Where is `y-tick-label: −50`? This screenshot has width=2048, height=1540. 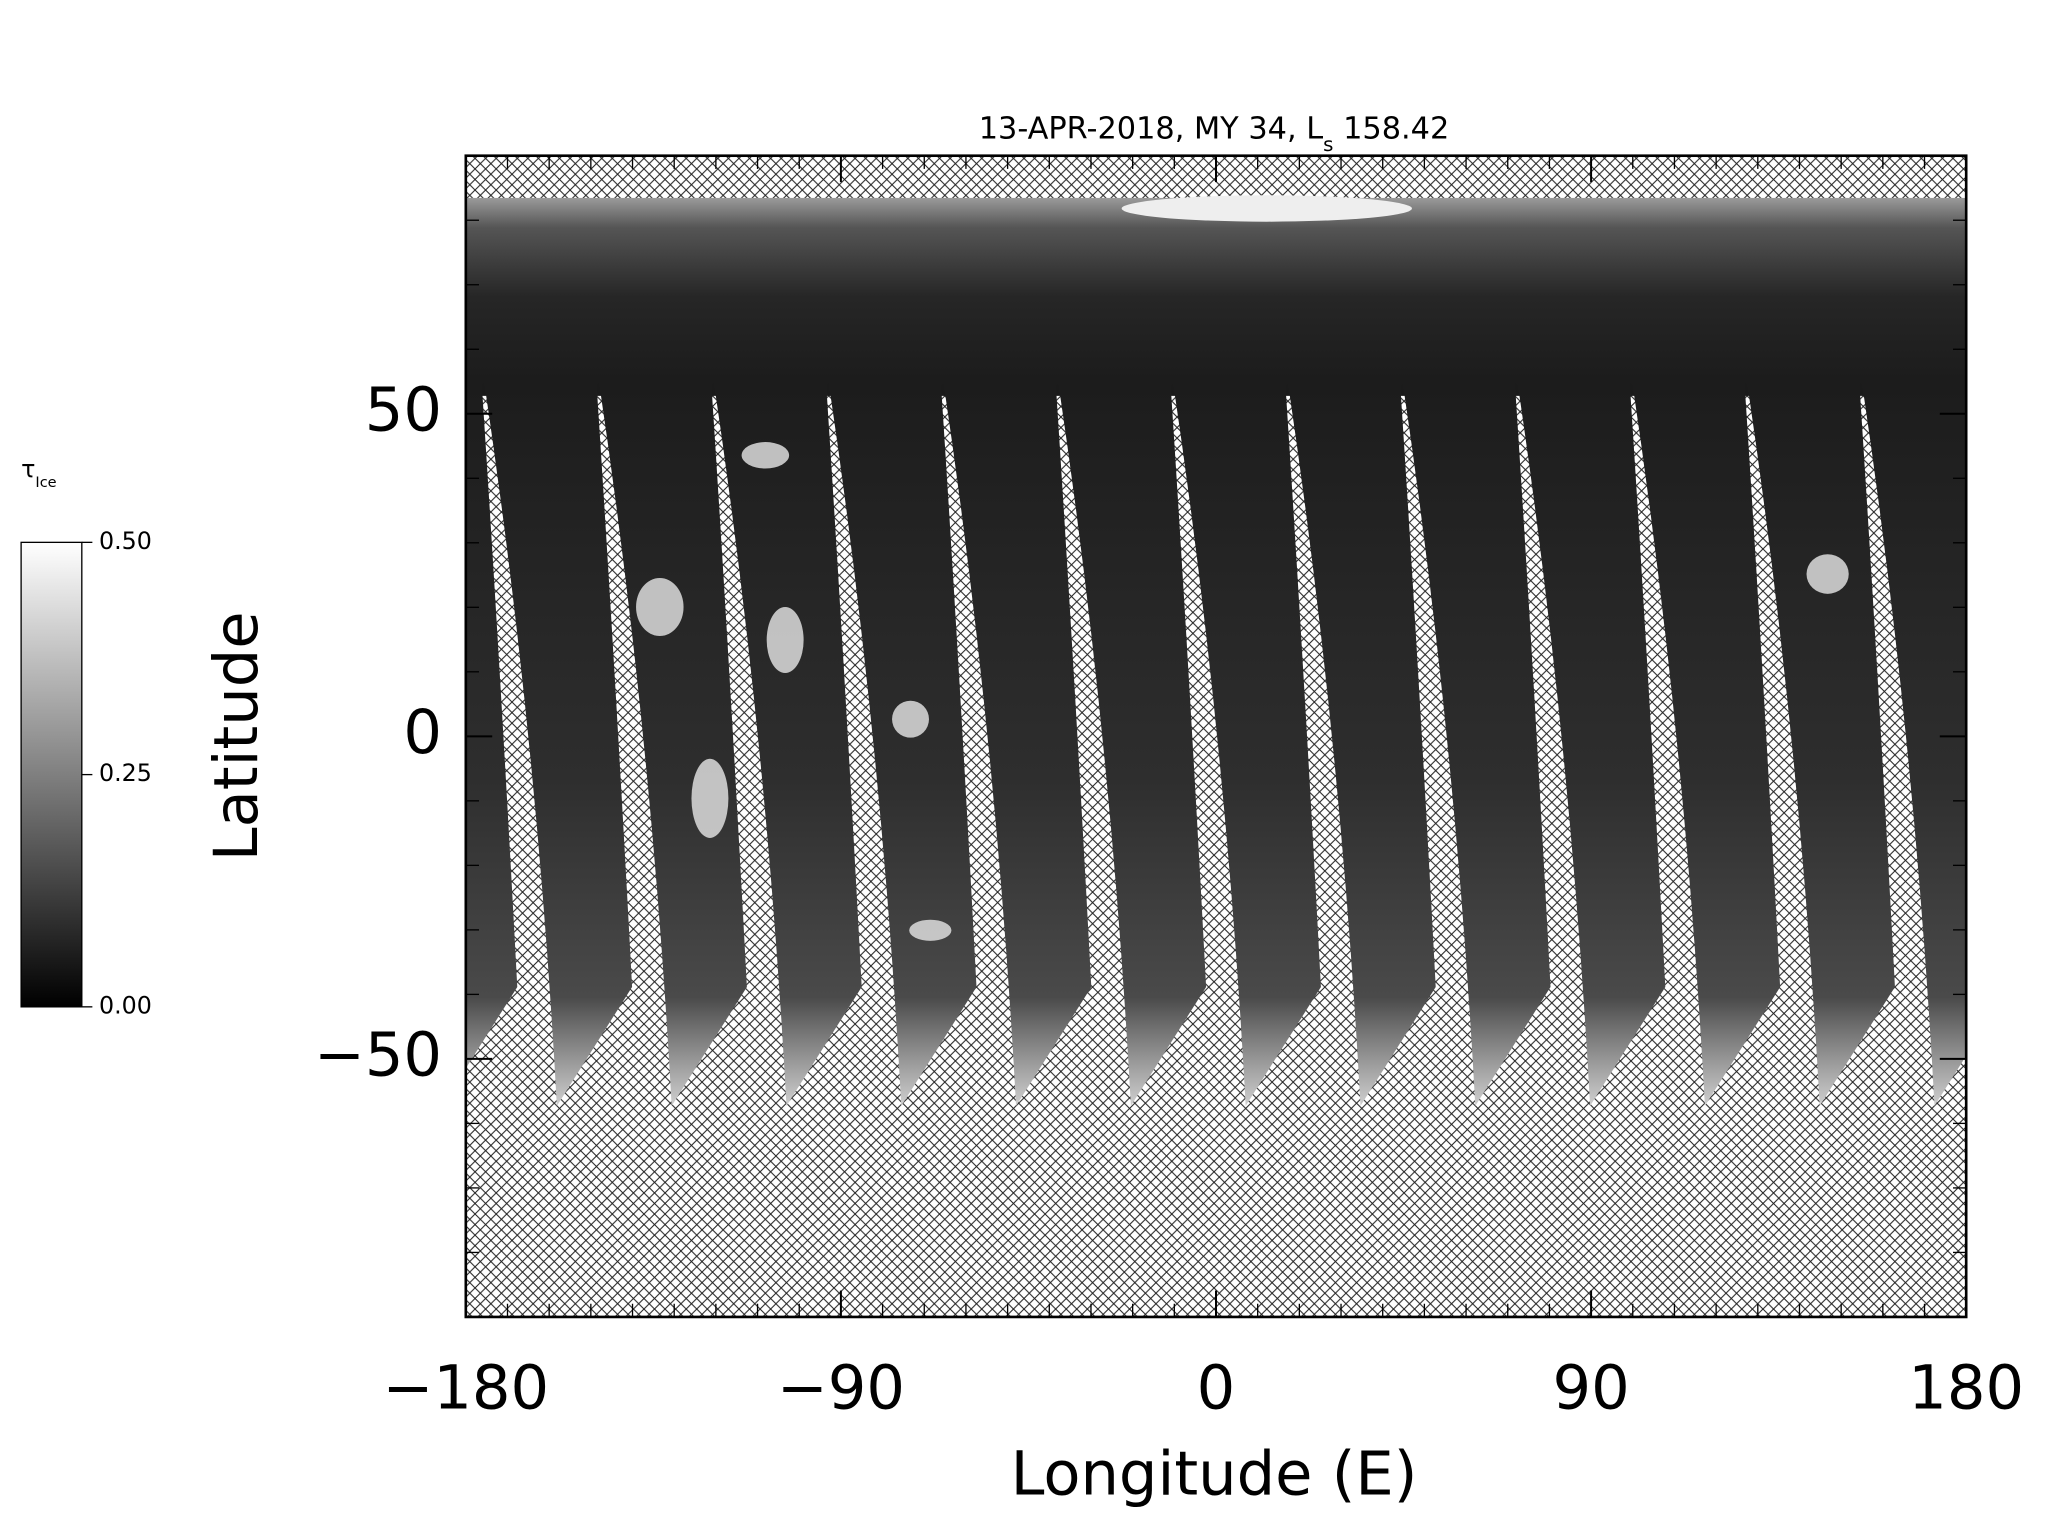
y-tick-label: −50 is located at coordinates (378, 1055).